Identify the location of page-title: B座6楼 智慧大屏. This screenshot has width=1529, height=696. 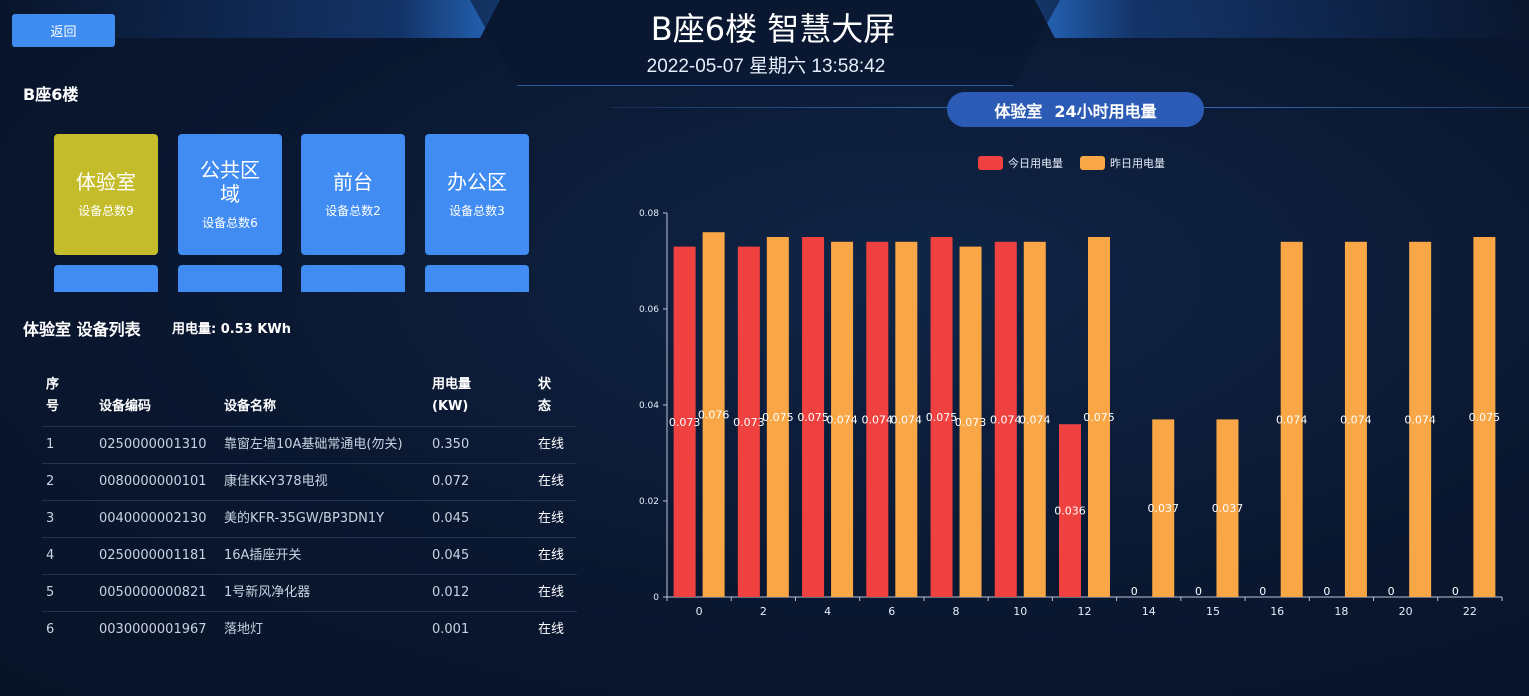
(773, 29).